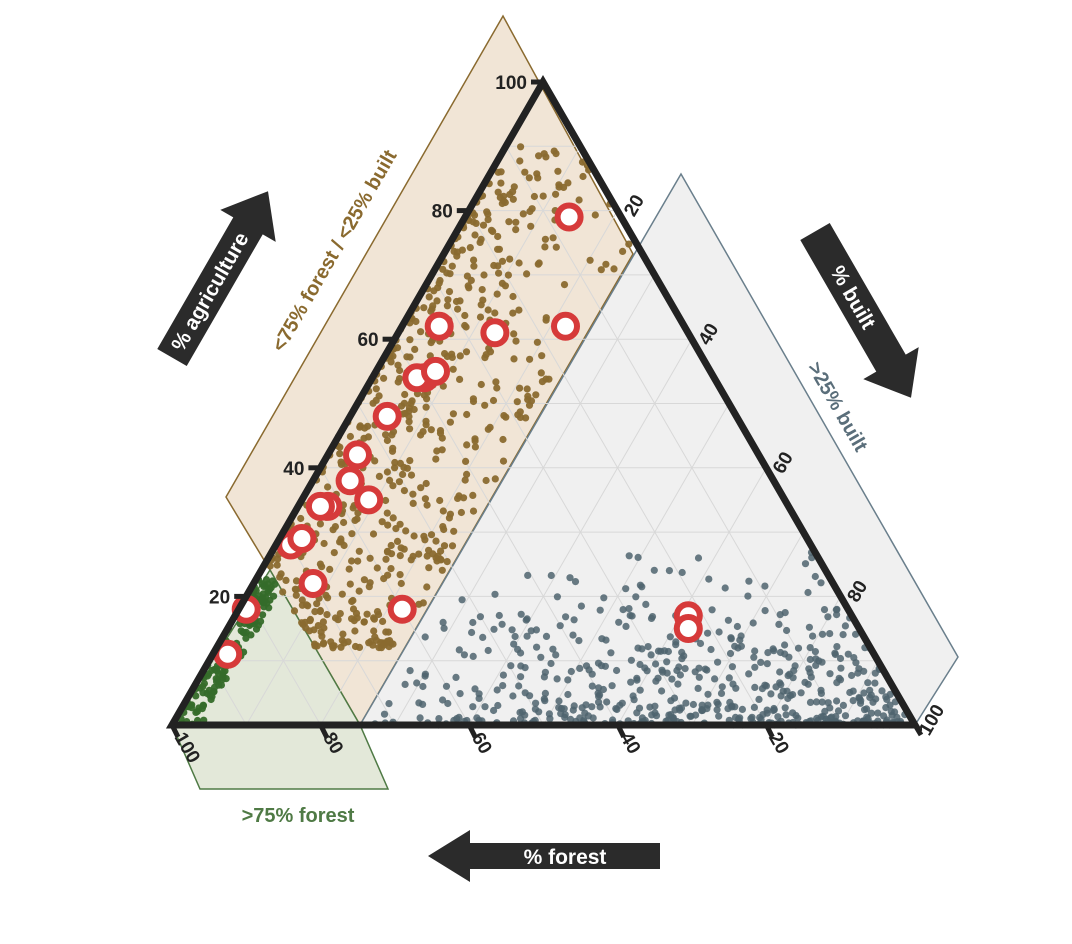  I want to click on forest-axis-arrow, so click(544, 856).